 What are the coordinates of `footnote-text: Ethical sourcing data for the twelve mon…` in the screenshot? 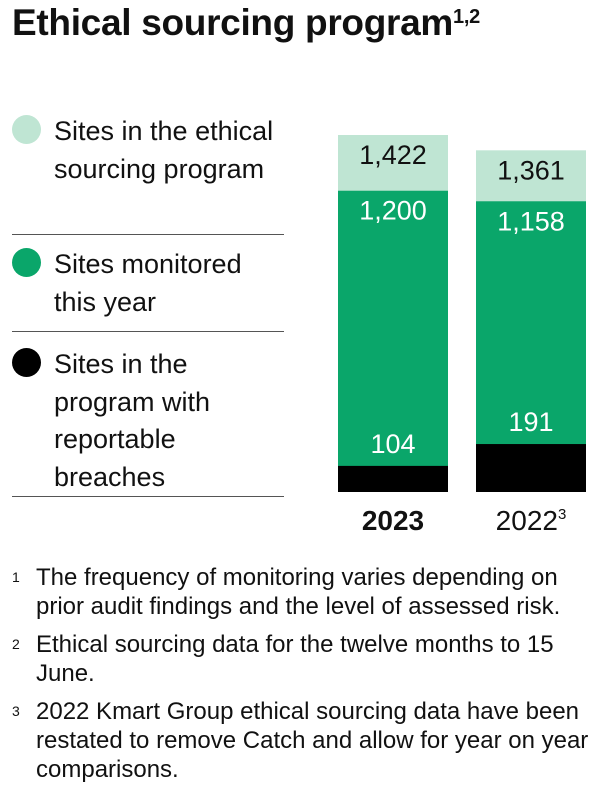 It's located at (295, 659).